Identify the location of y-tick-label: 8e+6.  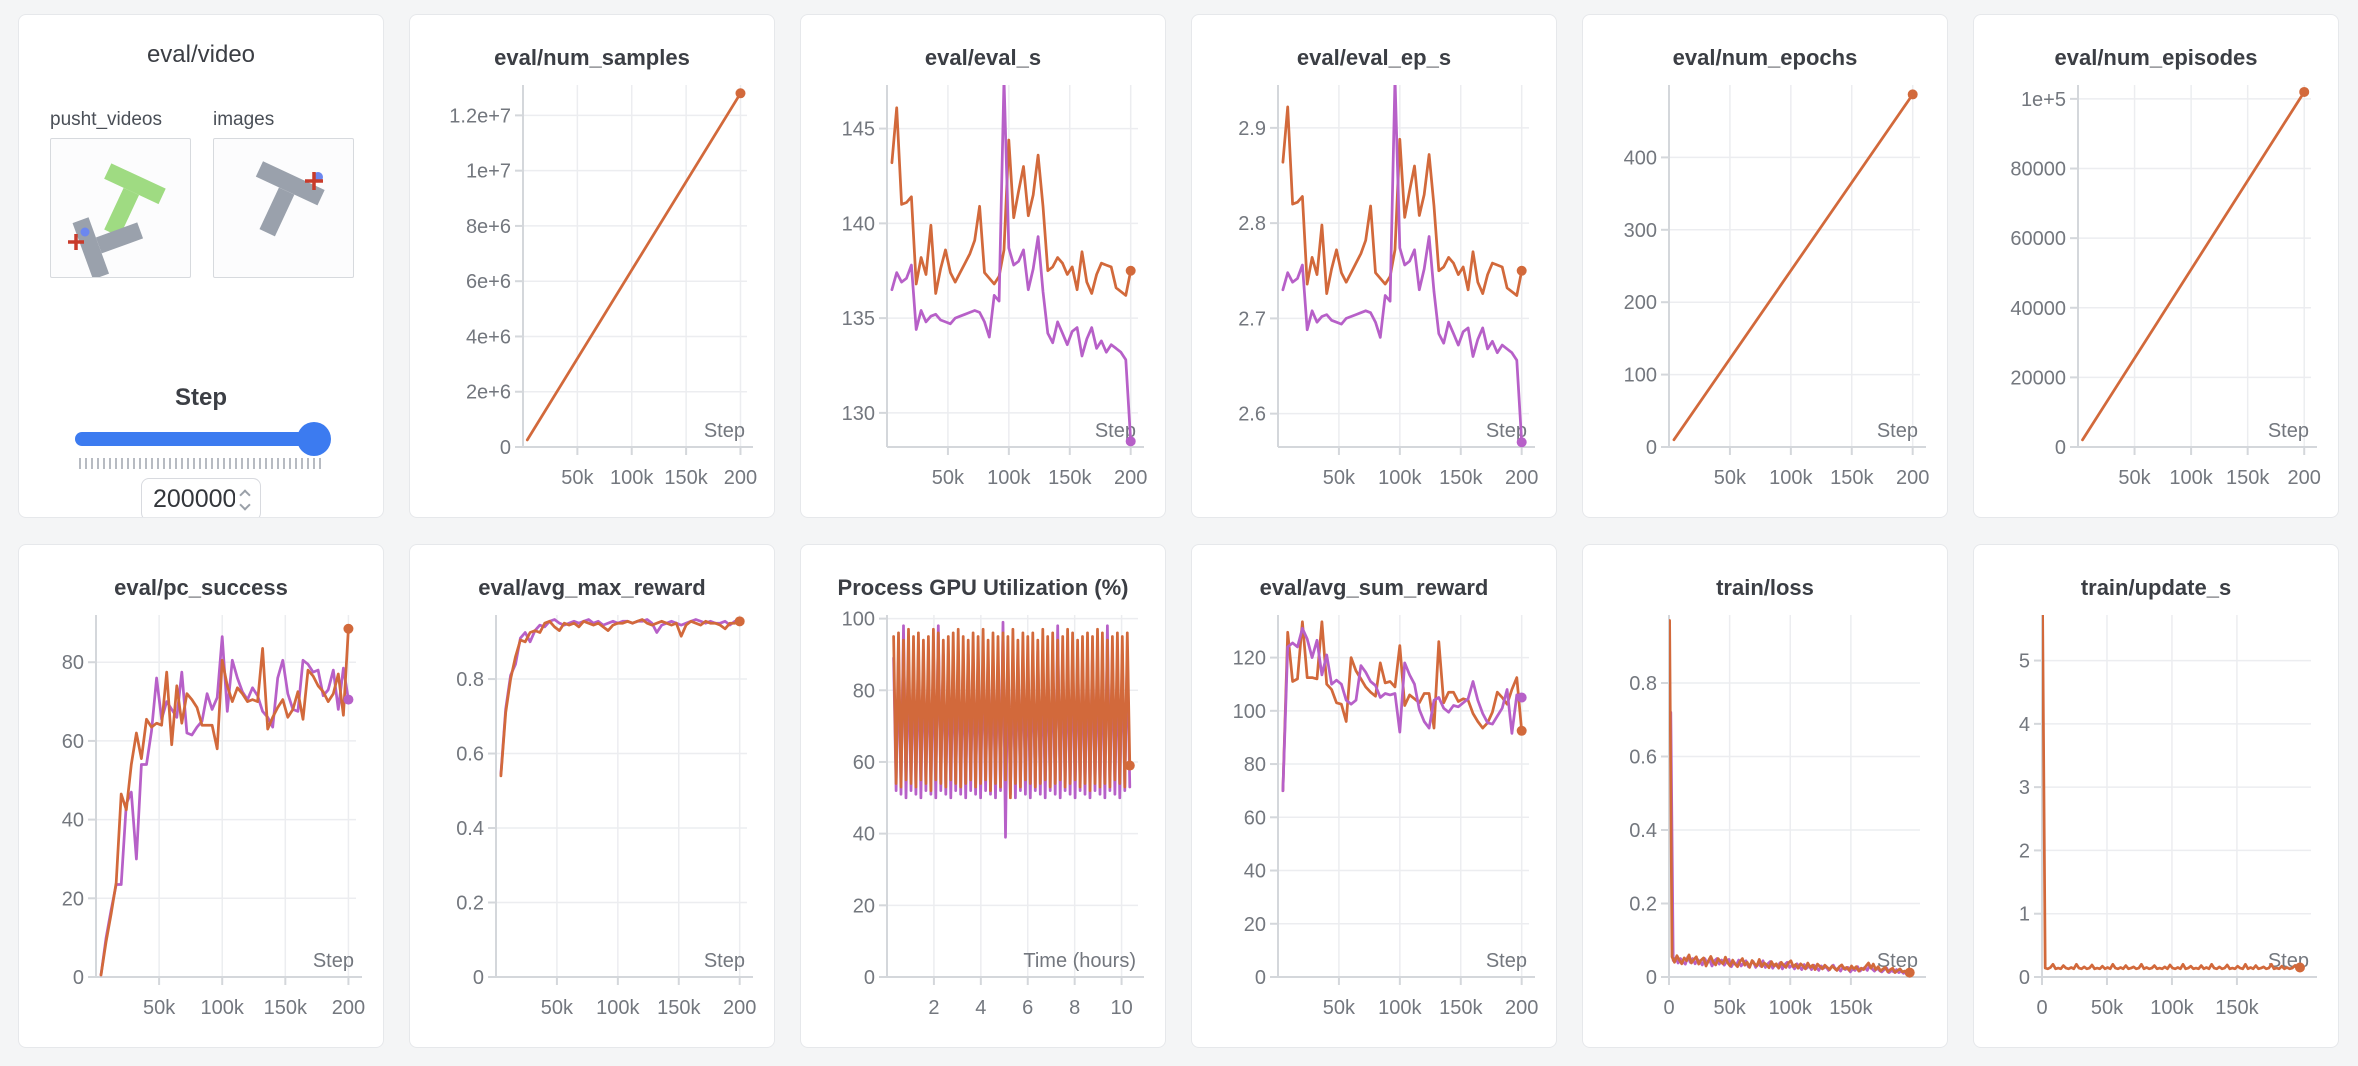
(488, 227).